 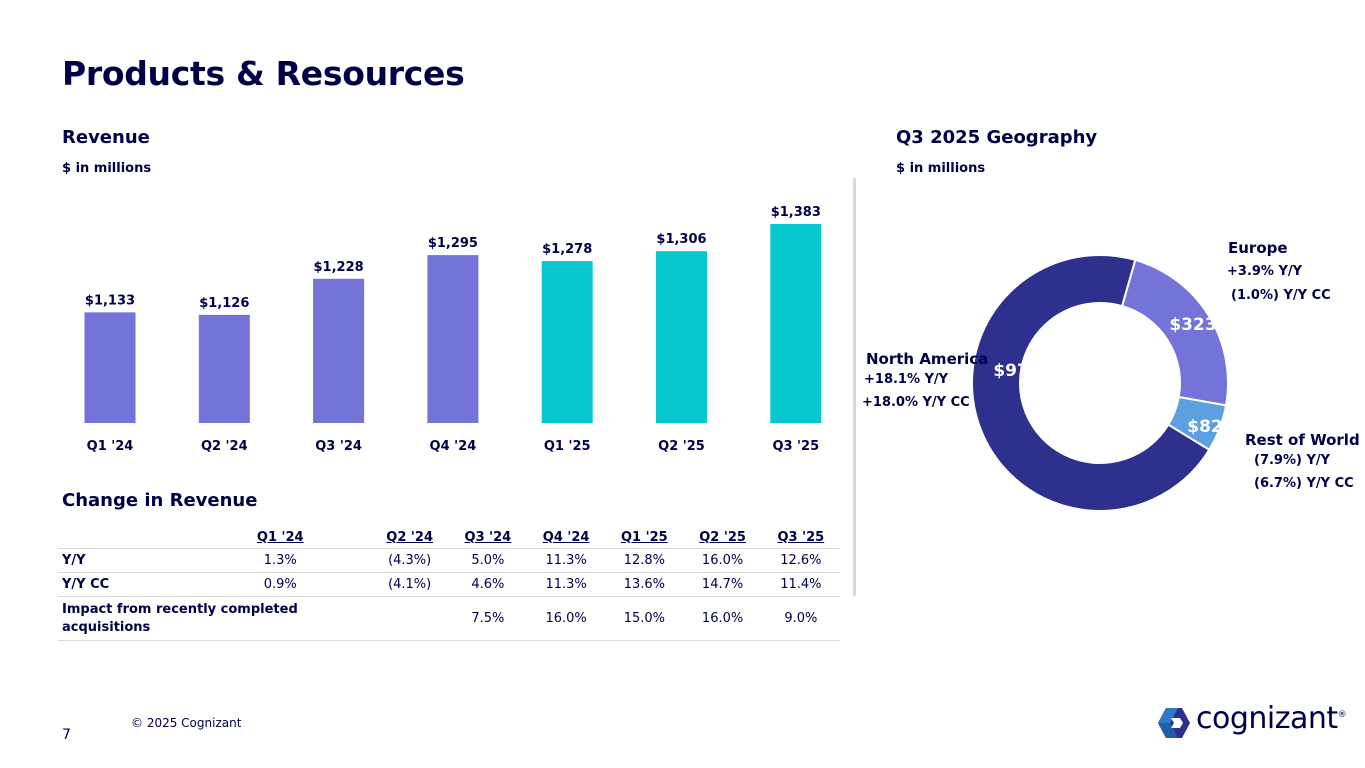 What do you see at coordinates (124, 560) in the screenshot?
I see `row-label: Y/Y` at bounding box center [124, 560].